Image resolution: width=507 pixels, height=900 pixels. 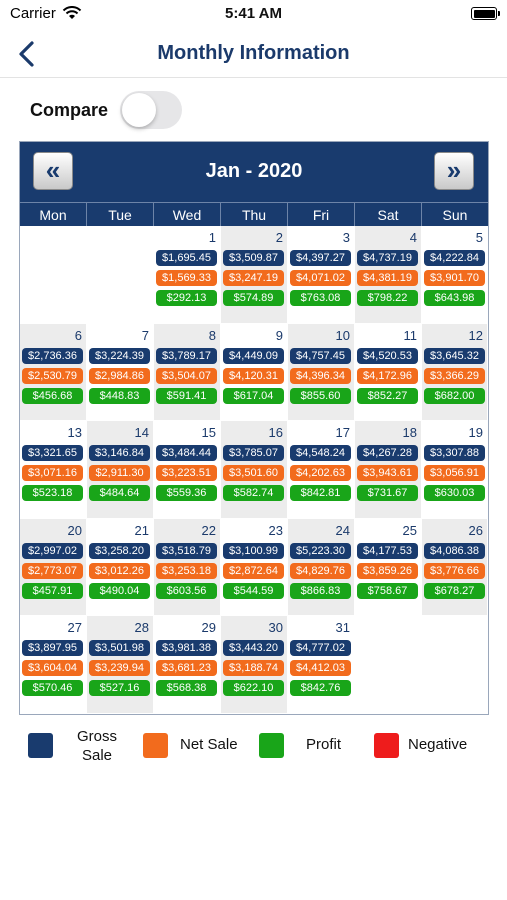 I want to click on negative-label: Negative, so click(x=438, y=744).